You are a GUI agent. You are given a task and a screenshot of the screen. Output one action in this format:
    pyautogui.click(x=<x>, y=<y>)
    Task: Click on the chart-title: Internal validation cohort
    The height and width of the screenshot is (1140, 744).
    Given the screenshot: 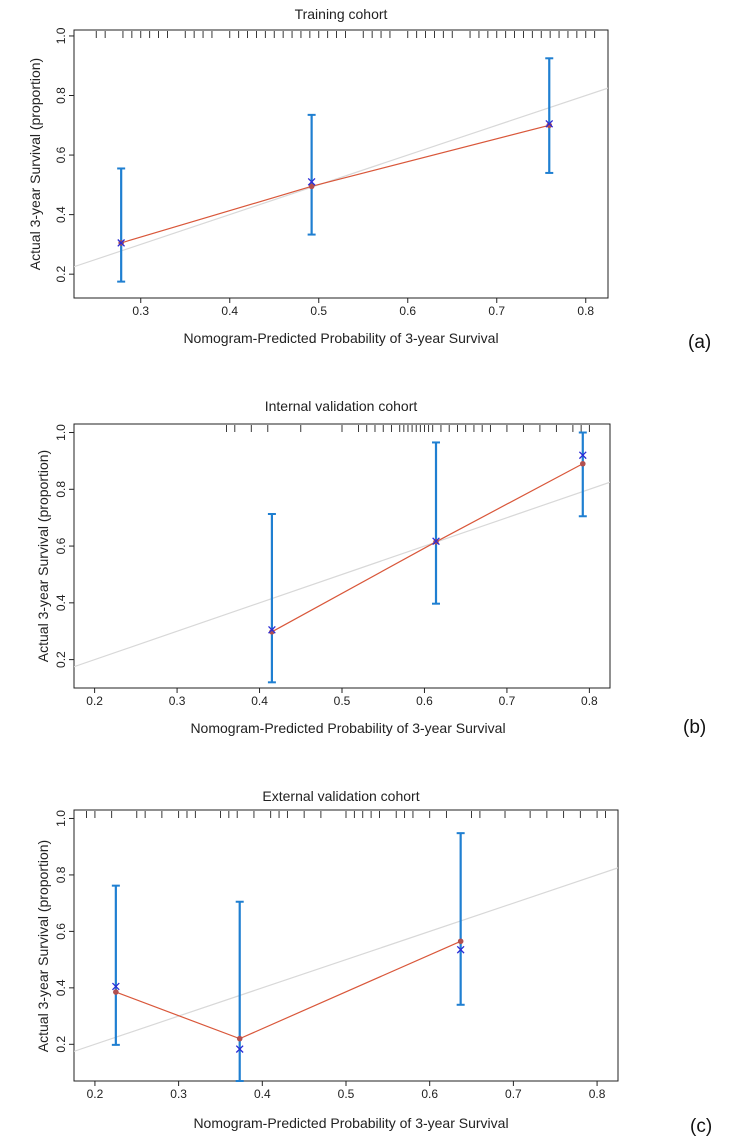 What is the action you would take?
    pyautogui.click(x=341, y=406)
    